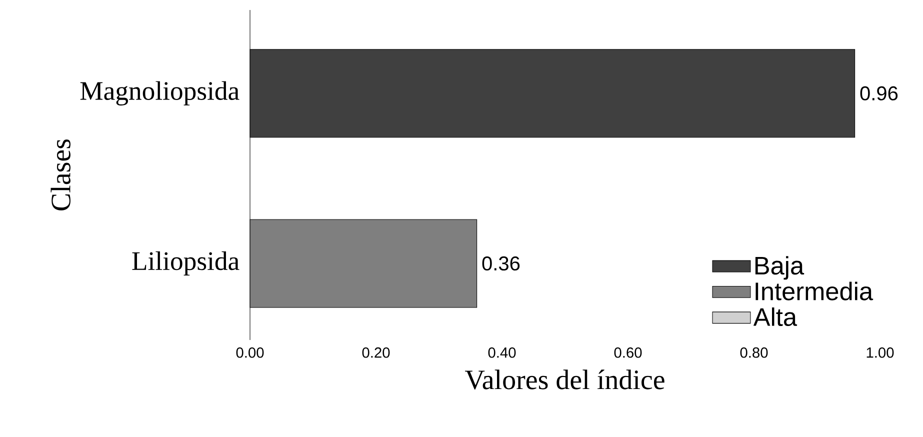  Describe the element at coordinates (160, 93) in the screenshot. I see `y-tick-label: Magnoliopsida` at that location.